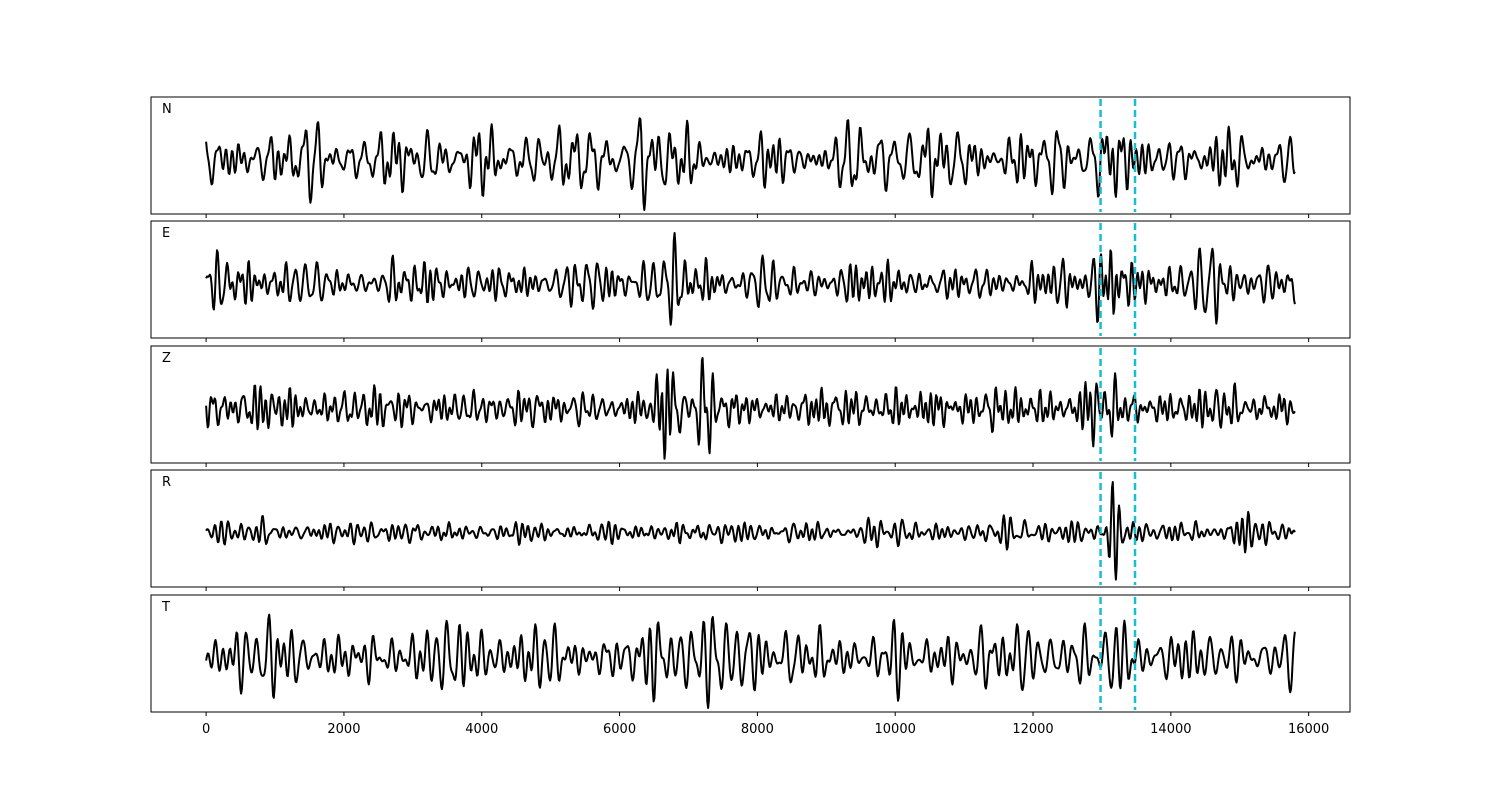 The width and height of the screenshot is (1500, 800). What do you see at coordinates (757, 729) in the screenshot?
I see `x-tick-label: 8000` at bounding box center [757, 729].